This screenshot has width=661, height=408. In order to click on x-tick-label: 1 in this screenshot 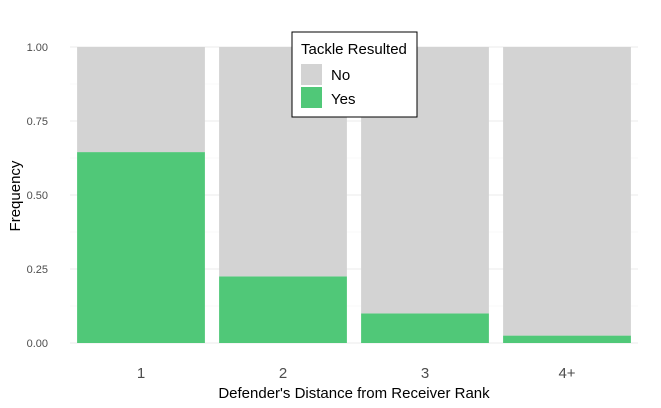, I will do `click(141, 373)`.